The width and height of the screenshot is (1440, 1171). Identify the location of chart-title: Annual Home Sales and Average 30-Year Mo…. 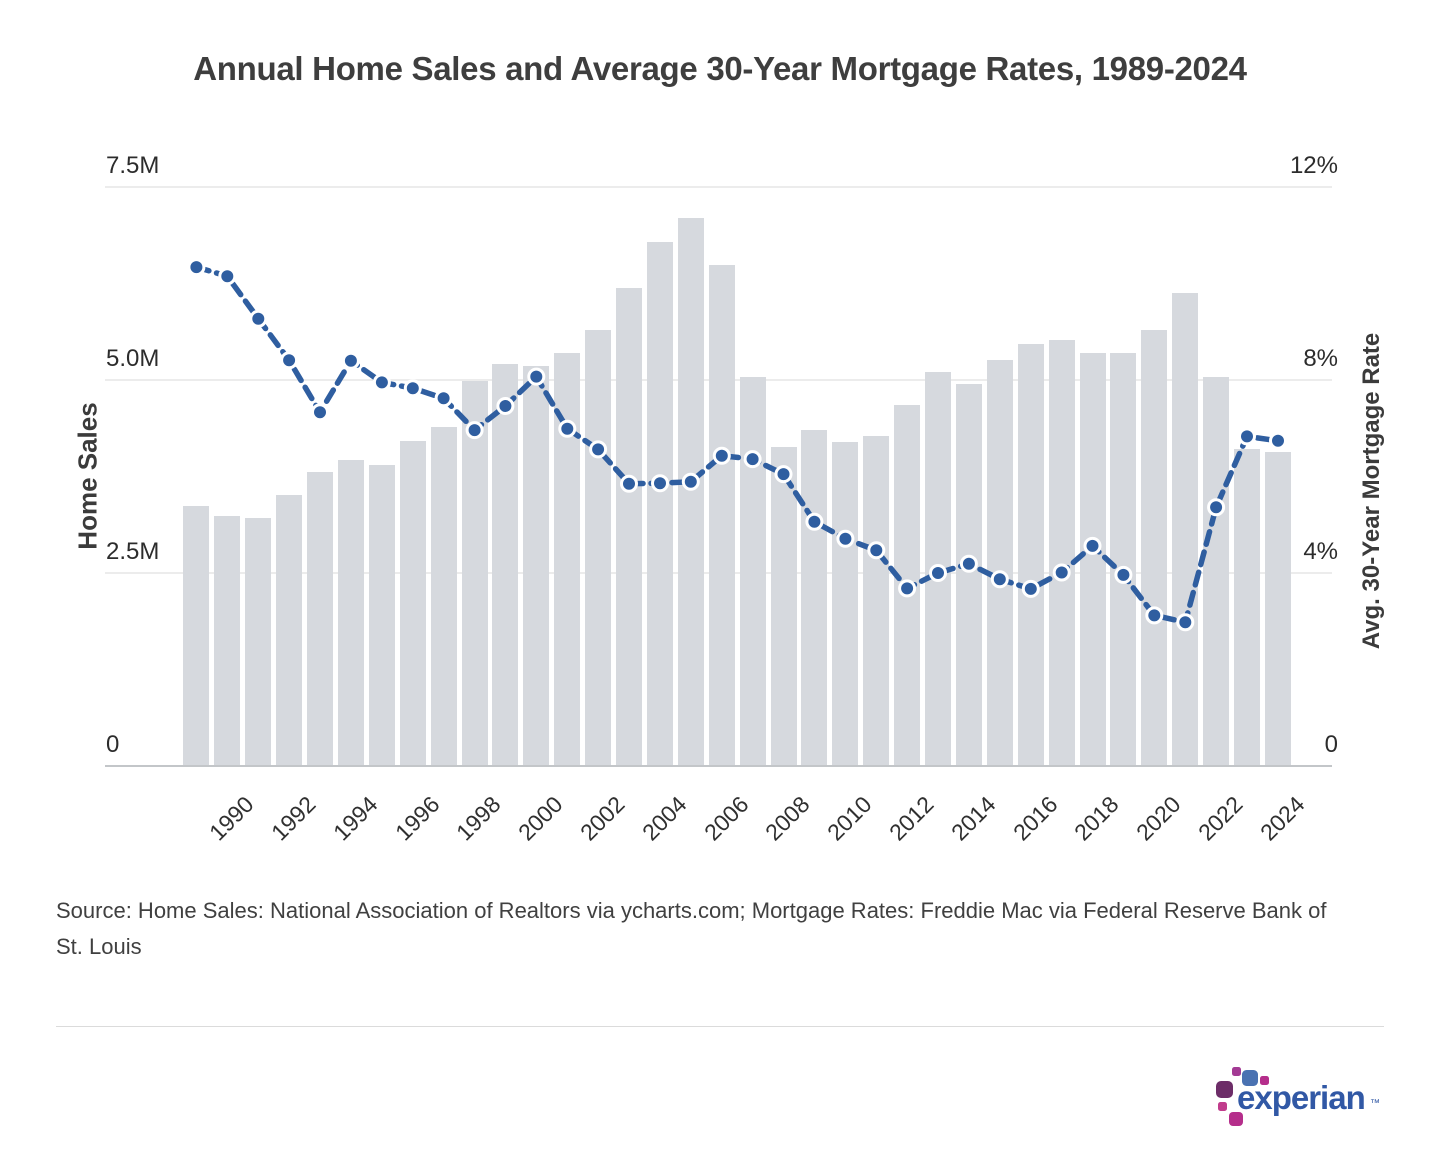
(720, 68).